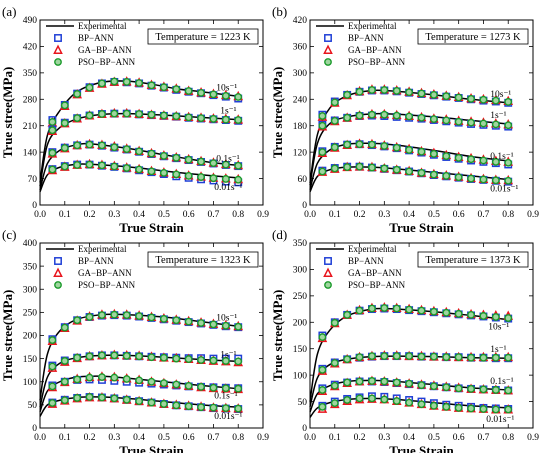 This screenshot has height=453, width=550. Describe the element at coordinates (366, 38) in the screenshot. I see `legend-bp-ann-label: BP−ANN` at that location.